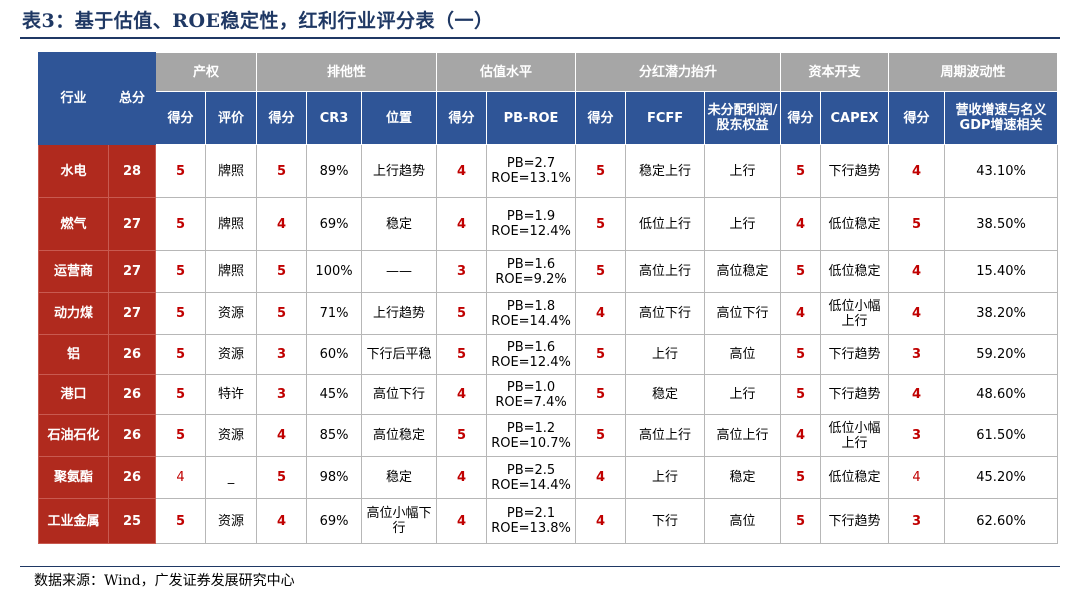  What do you see at coordinates (231, 477) in the screenshot?
I see `table-cell: _` at bounding box center [231, 477].